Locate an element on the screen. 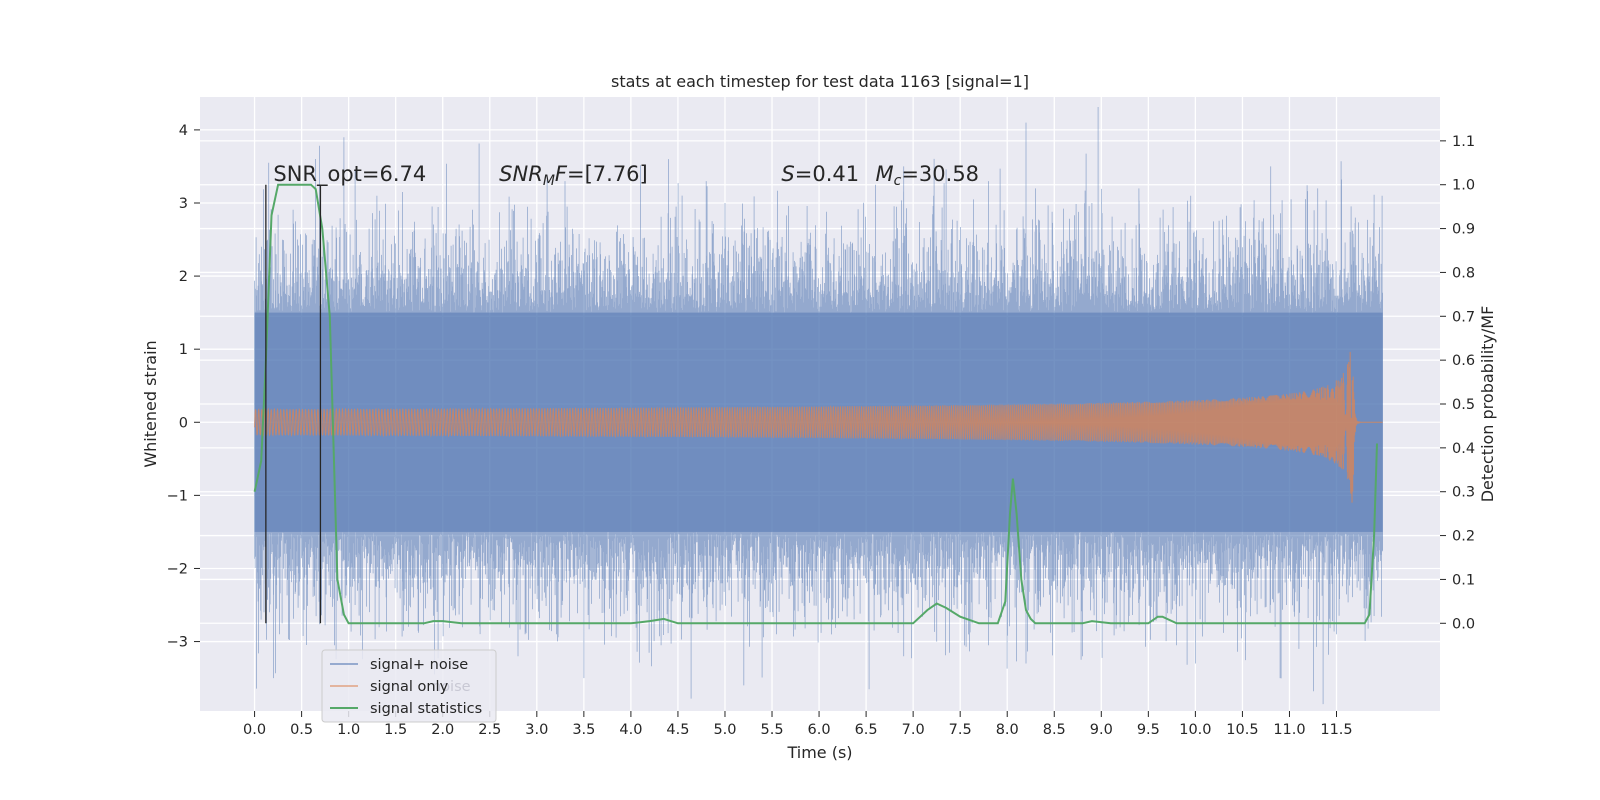 The width and height of the screenshot is (1600, 800). y-axis-label: Whitened strain is located at coordinates (150, 403).